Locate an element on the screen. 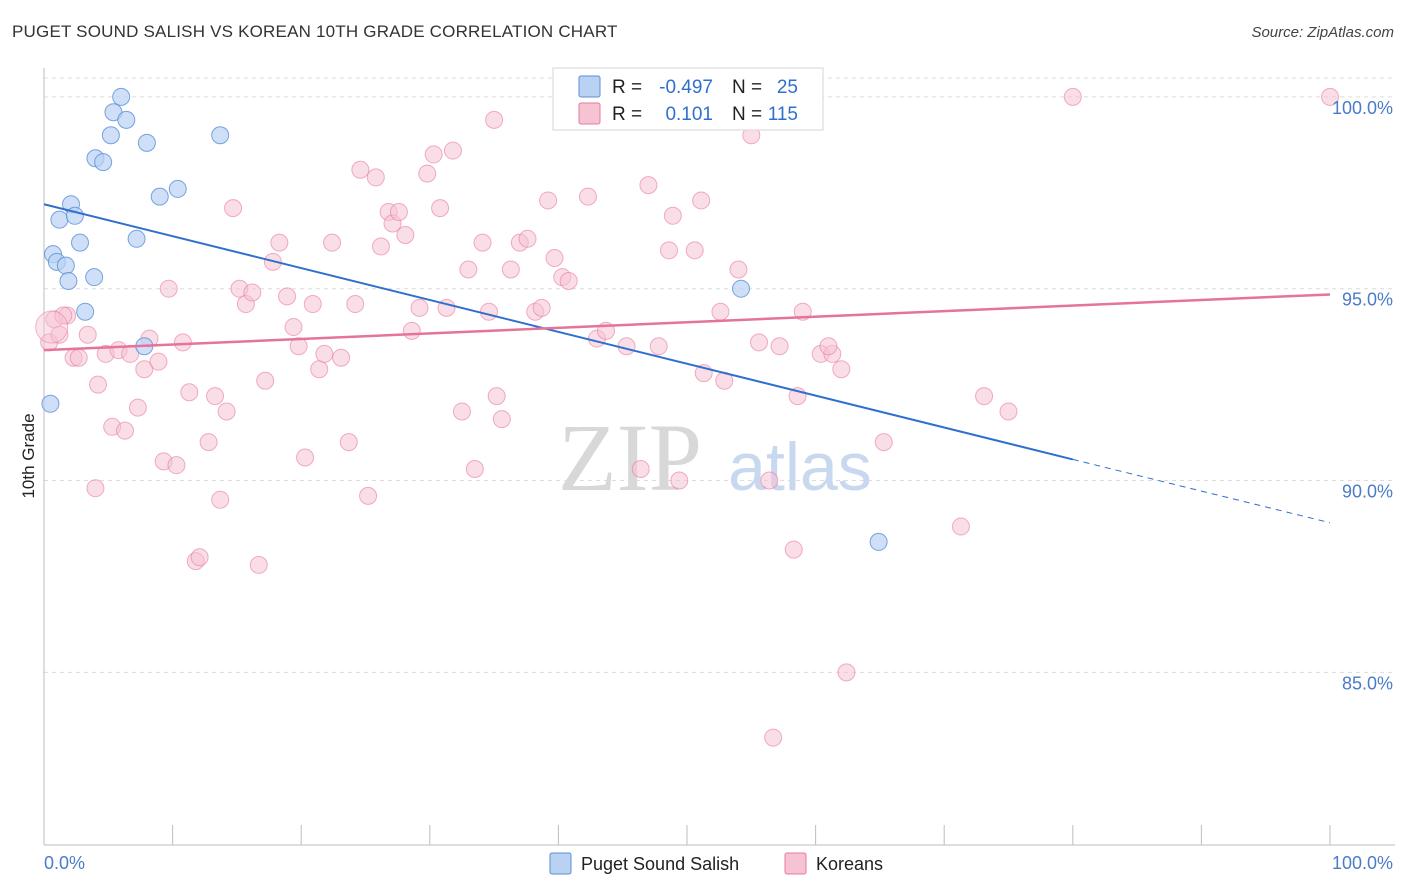  y-axis-label: 10th Grade is located at coordinates (28, 455).